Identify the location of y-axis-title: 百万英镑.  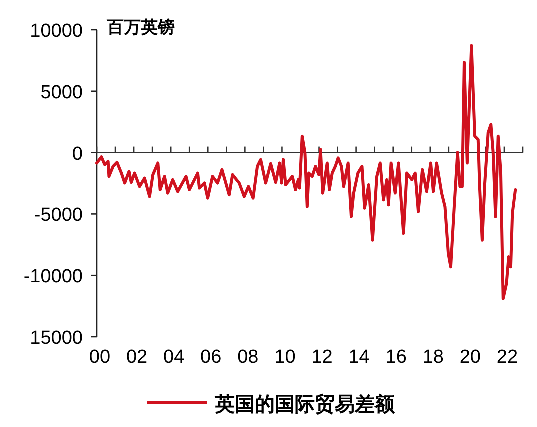
(140, 27).